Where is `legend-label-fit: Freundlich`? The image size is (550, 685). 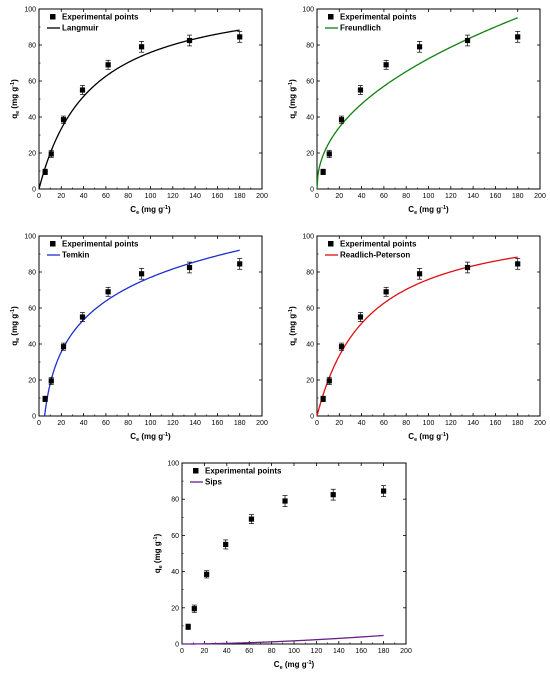 legend-label-fit: Freundlich is located at coordinates (360, 28).